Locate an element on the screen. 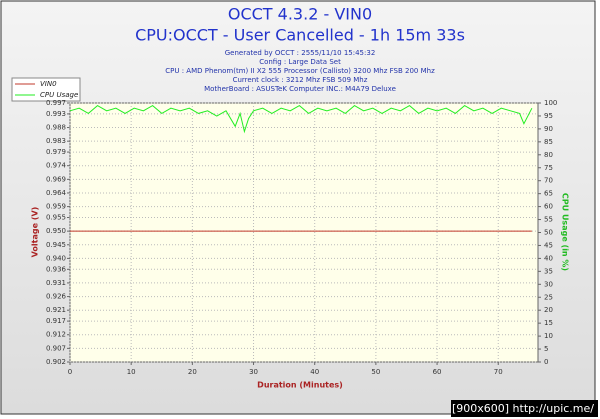 This screenshot has width=600, height=419. y2-tick-label: 45 is located at coordinates (548, 245).